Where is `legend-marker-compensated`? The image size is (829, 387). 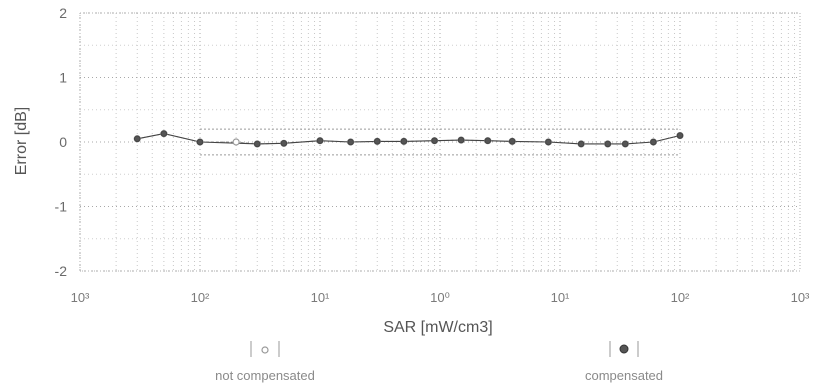
legend-marker-compensated is located at coordinates (624, 349).